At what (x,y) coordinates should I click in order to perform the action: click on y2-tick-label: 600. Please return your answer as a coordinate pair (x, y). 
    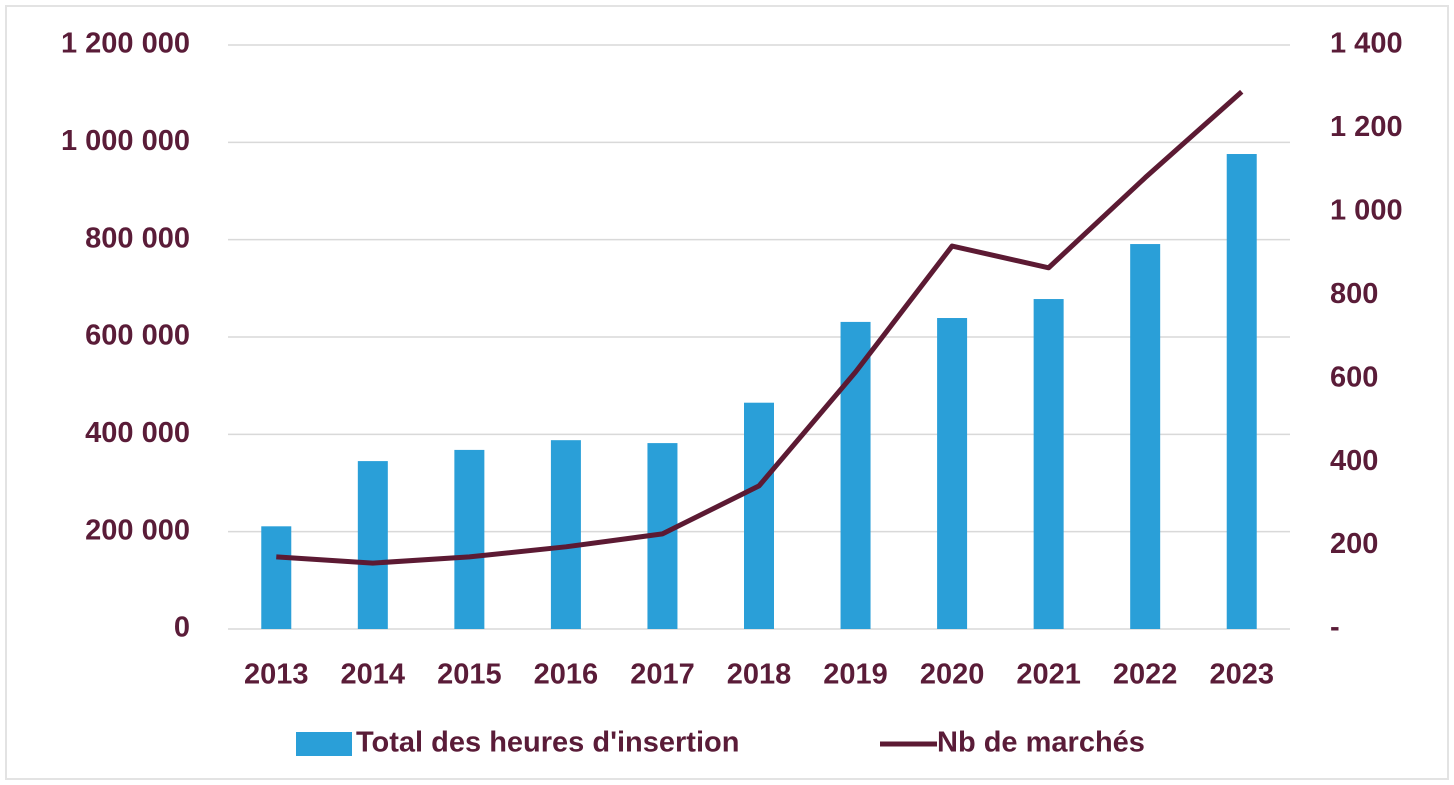
    Looking at the image, I should click on (1354, 377).